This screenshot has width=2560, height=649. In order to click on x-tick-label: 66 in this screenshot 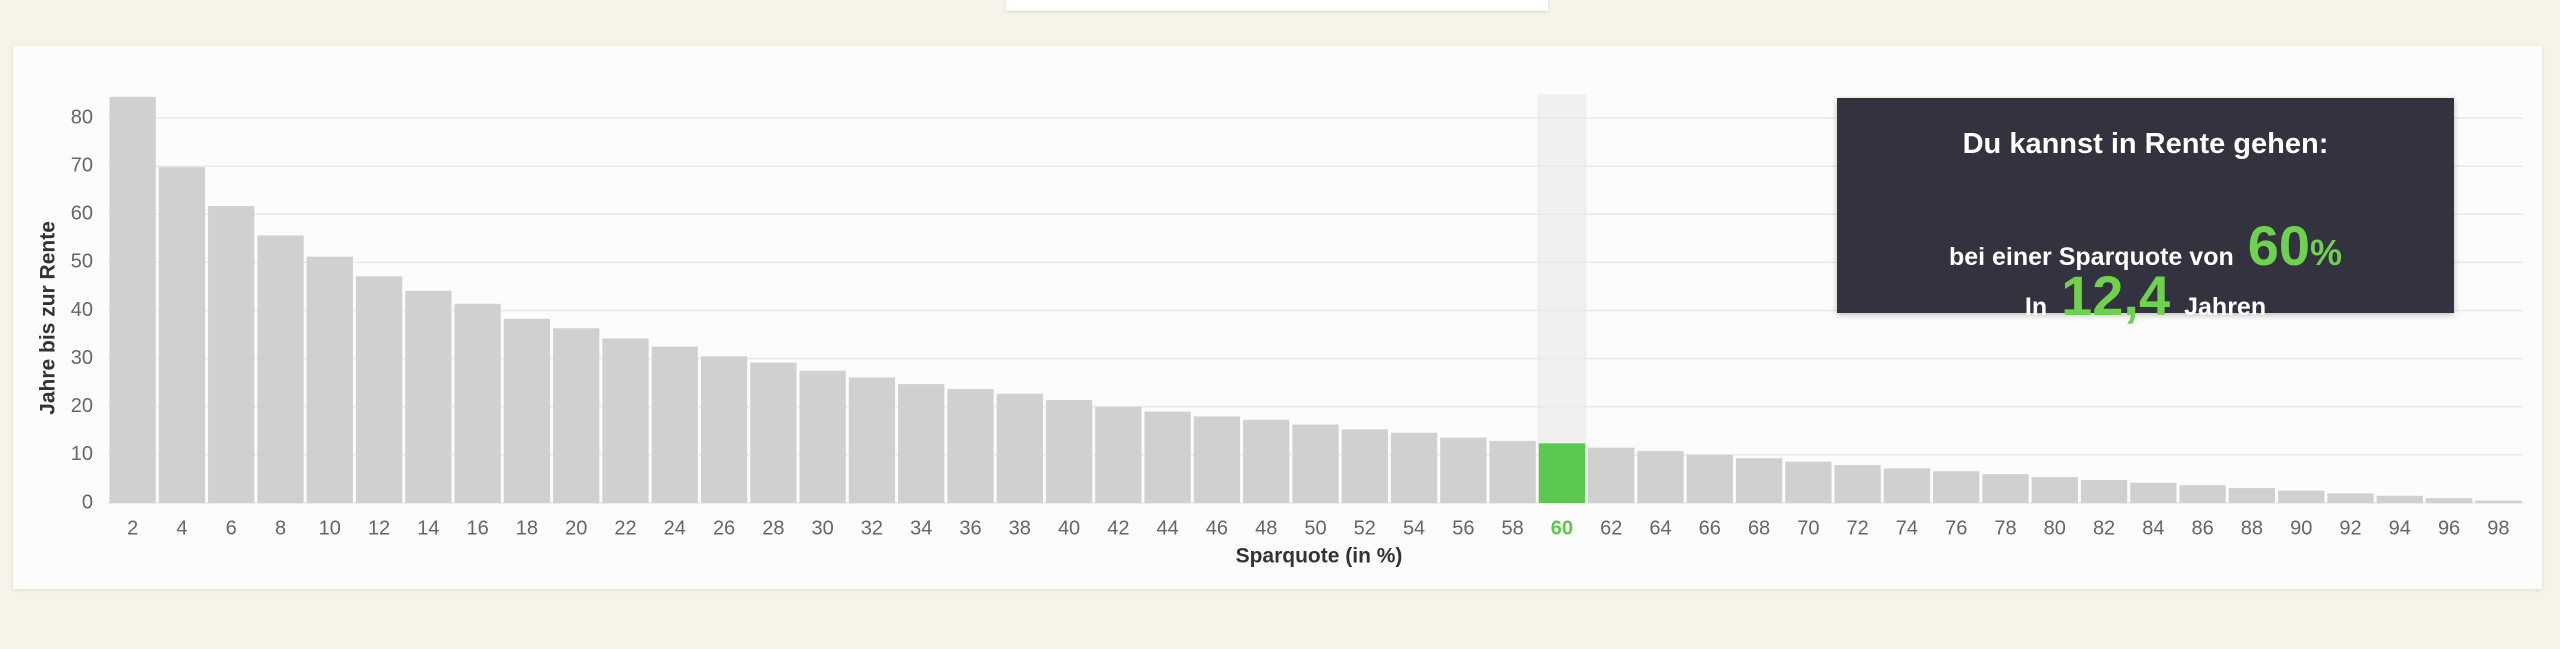, I will do `click(1710, 528)`.